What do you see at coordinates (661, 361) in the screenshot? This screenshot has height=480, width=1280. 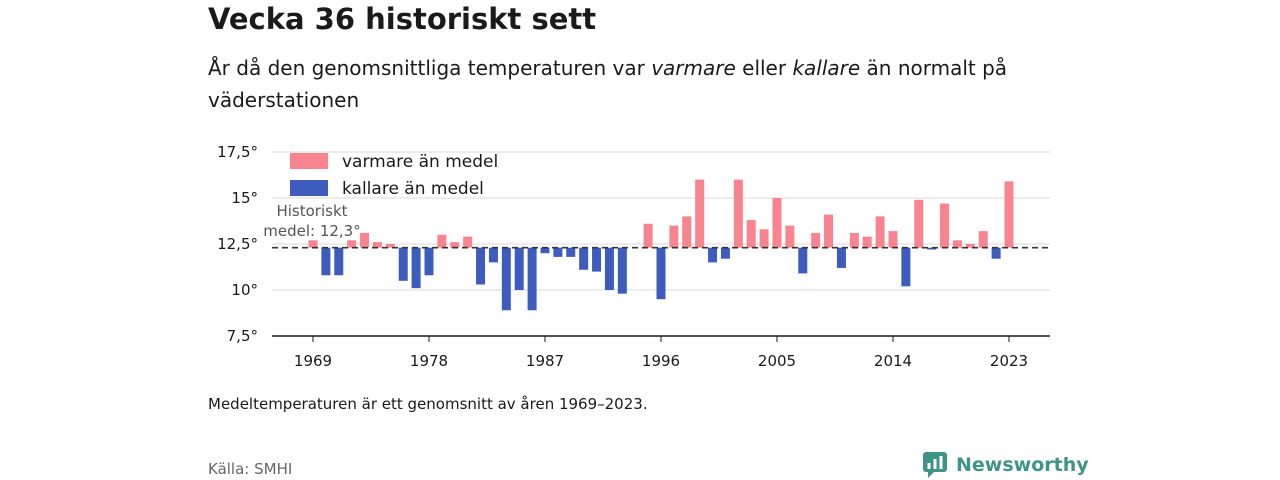 I see `x-tick-label: 1996` at bounding box center [661, 361].